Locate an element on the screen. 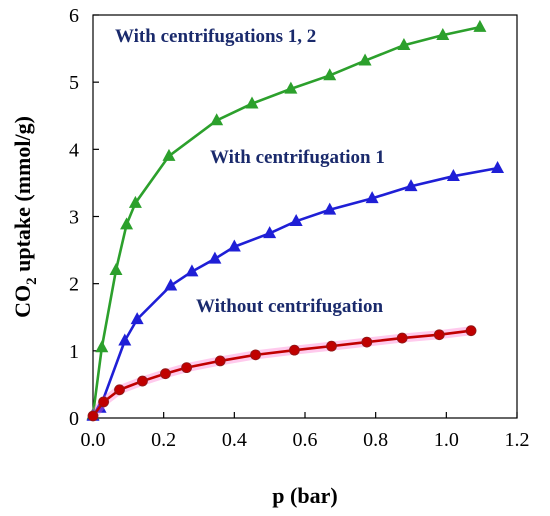  y-axis-title: CO2 uptake (mmol/g) is located at coordinates (25, 217).